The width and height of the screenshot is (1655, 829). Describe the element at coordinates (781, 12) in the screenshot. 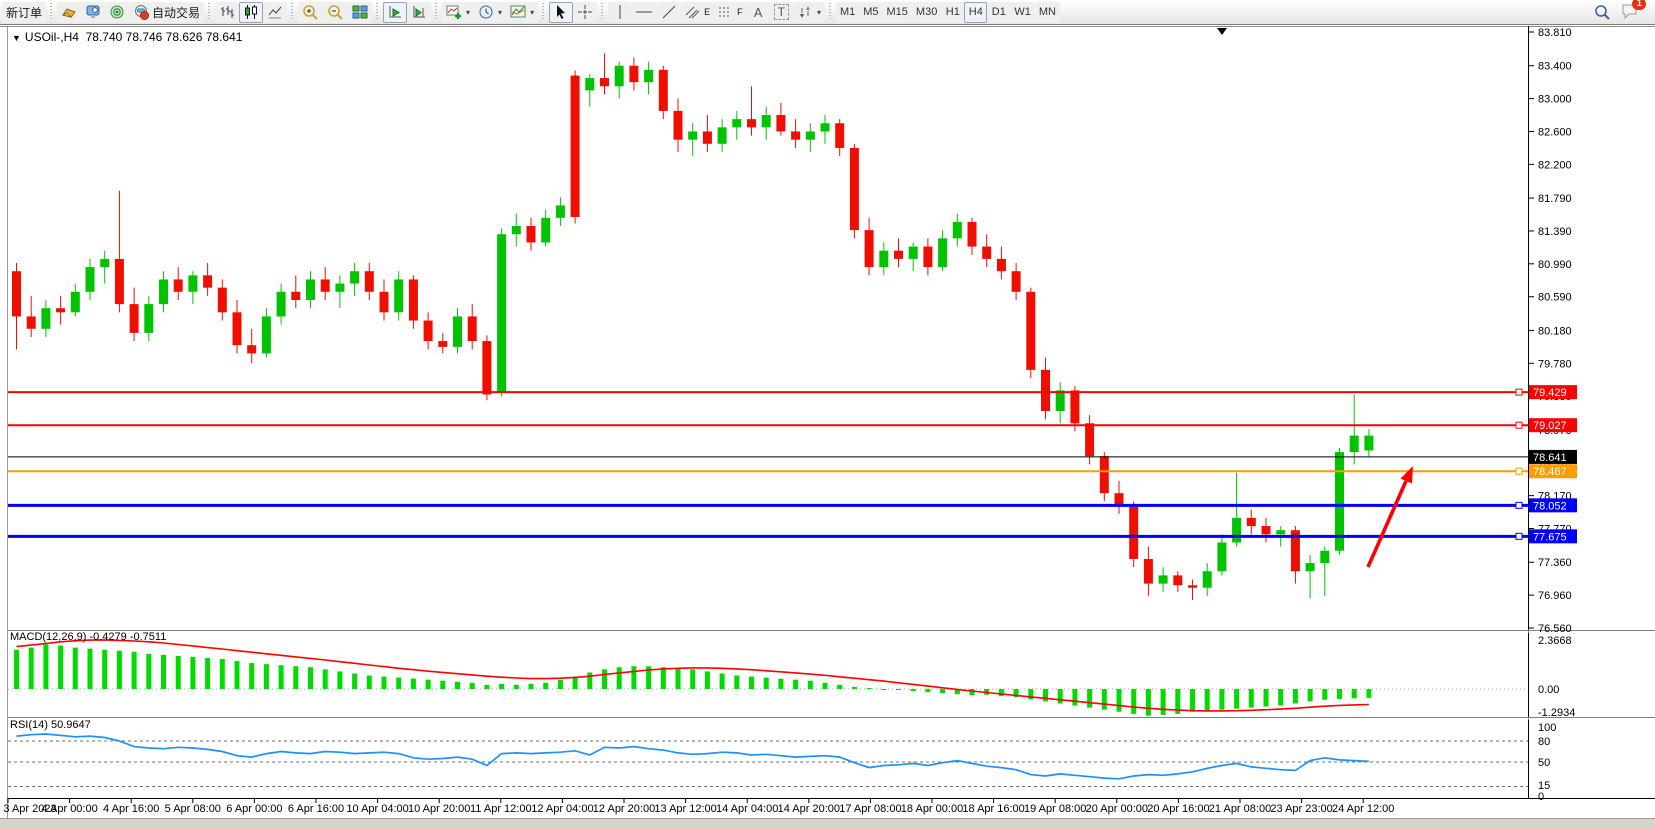

I see `text-label-tool-button: T` at that location.